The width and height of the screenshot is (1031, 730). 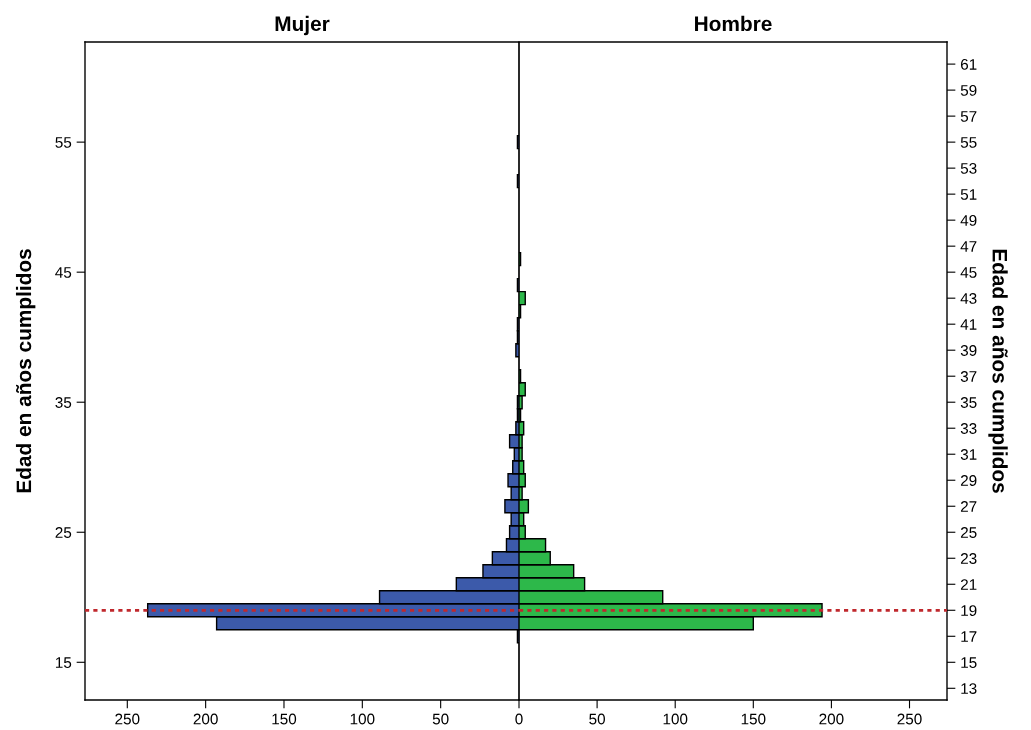 What do you see at coordinates (968, 64) in the screenshot?
I see `y-tick-label: 61` at bounding box center [968, 64].